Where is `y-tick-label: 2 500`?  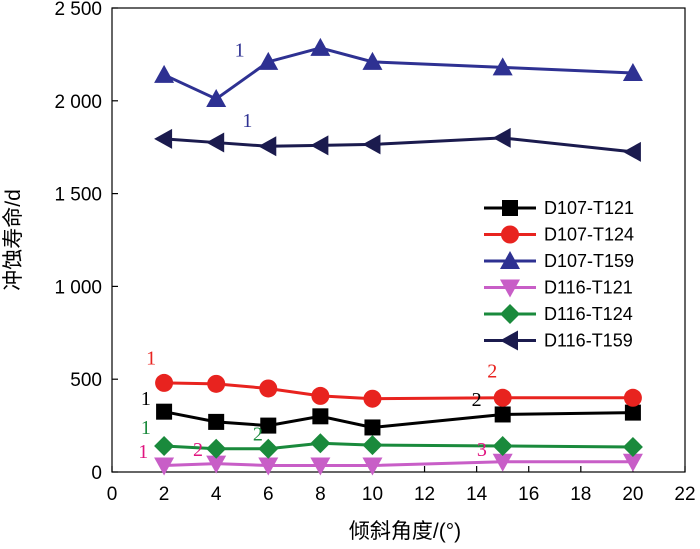
y-tick-label: 2 500 is located at coordinates (78, 10).